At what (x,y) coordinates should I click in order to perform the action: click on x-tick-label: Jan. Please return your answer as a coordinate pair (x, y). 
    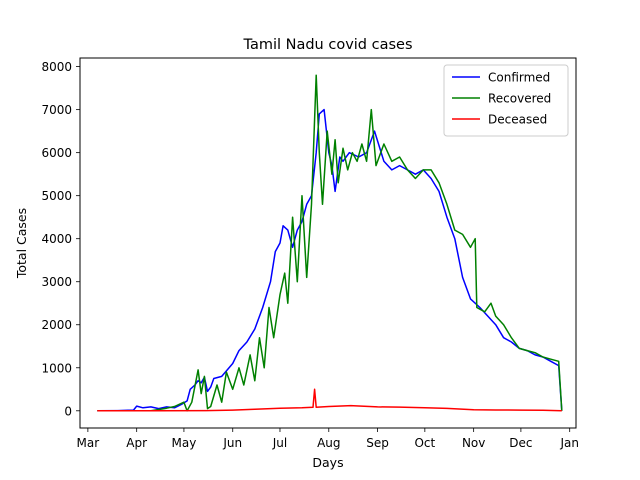
    Looking at the image, I should click on (569, 443).